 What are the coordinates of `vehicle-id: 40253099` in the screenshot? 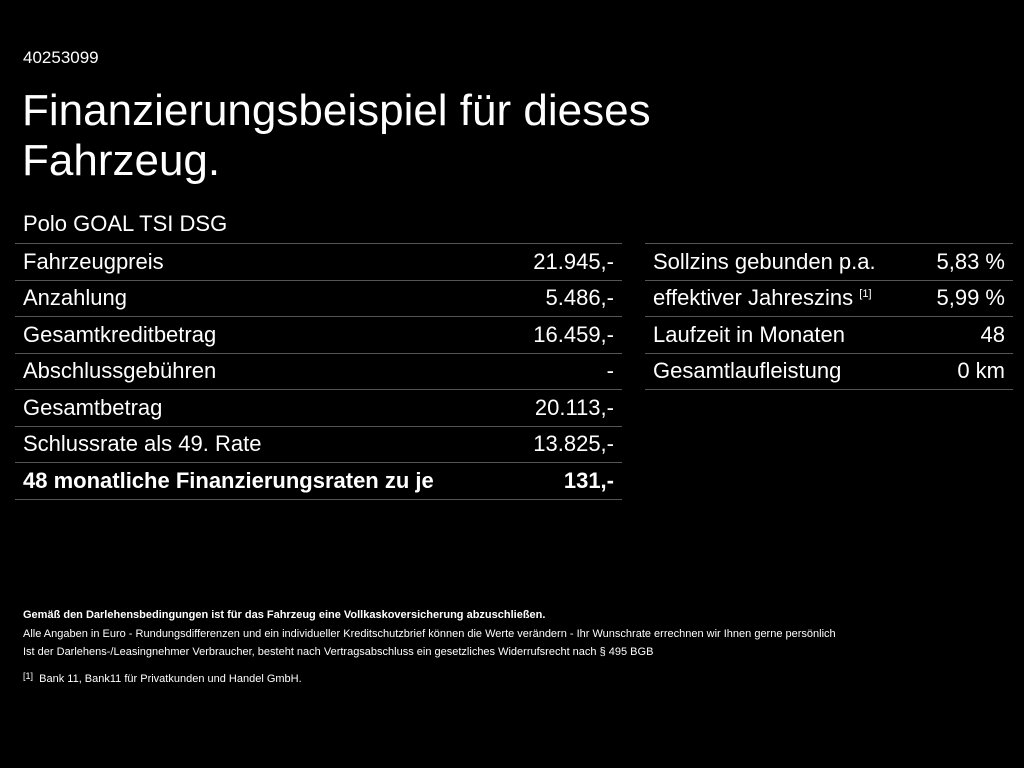 It's located at (61, 57).